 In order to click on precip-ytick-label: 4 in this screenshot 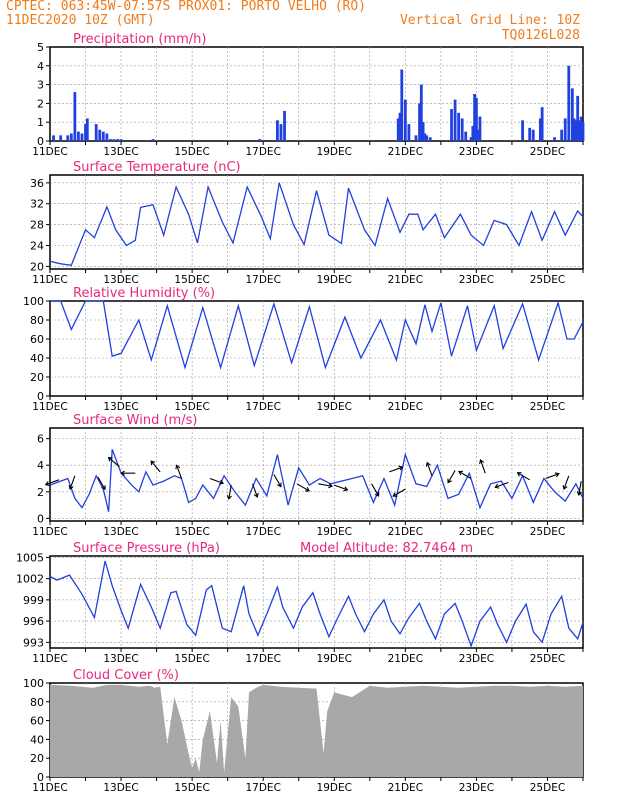, I will do `click(40, 66)`.